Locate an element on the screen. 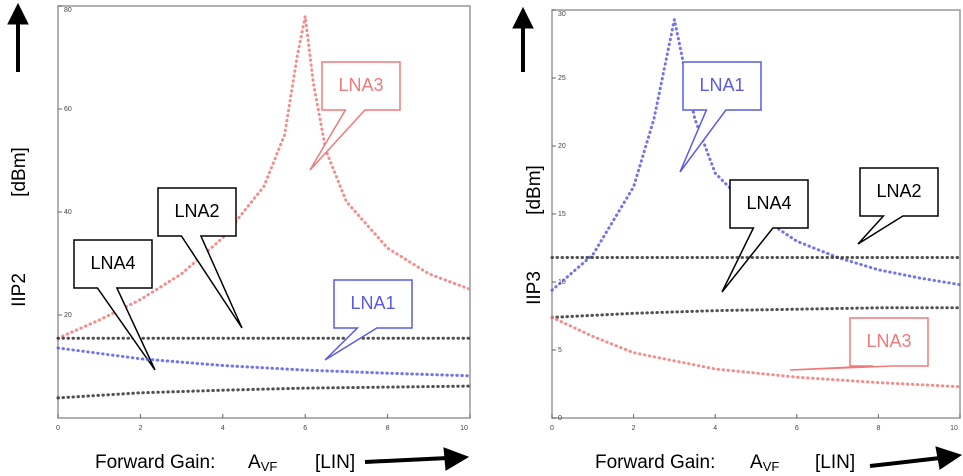 The width and height of the screenshot is (963, 476). y-axis-label: IIP3 is located at coordinates (534, 288).